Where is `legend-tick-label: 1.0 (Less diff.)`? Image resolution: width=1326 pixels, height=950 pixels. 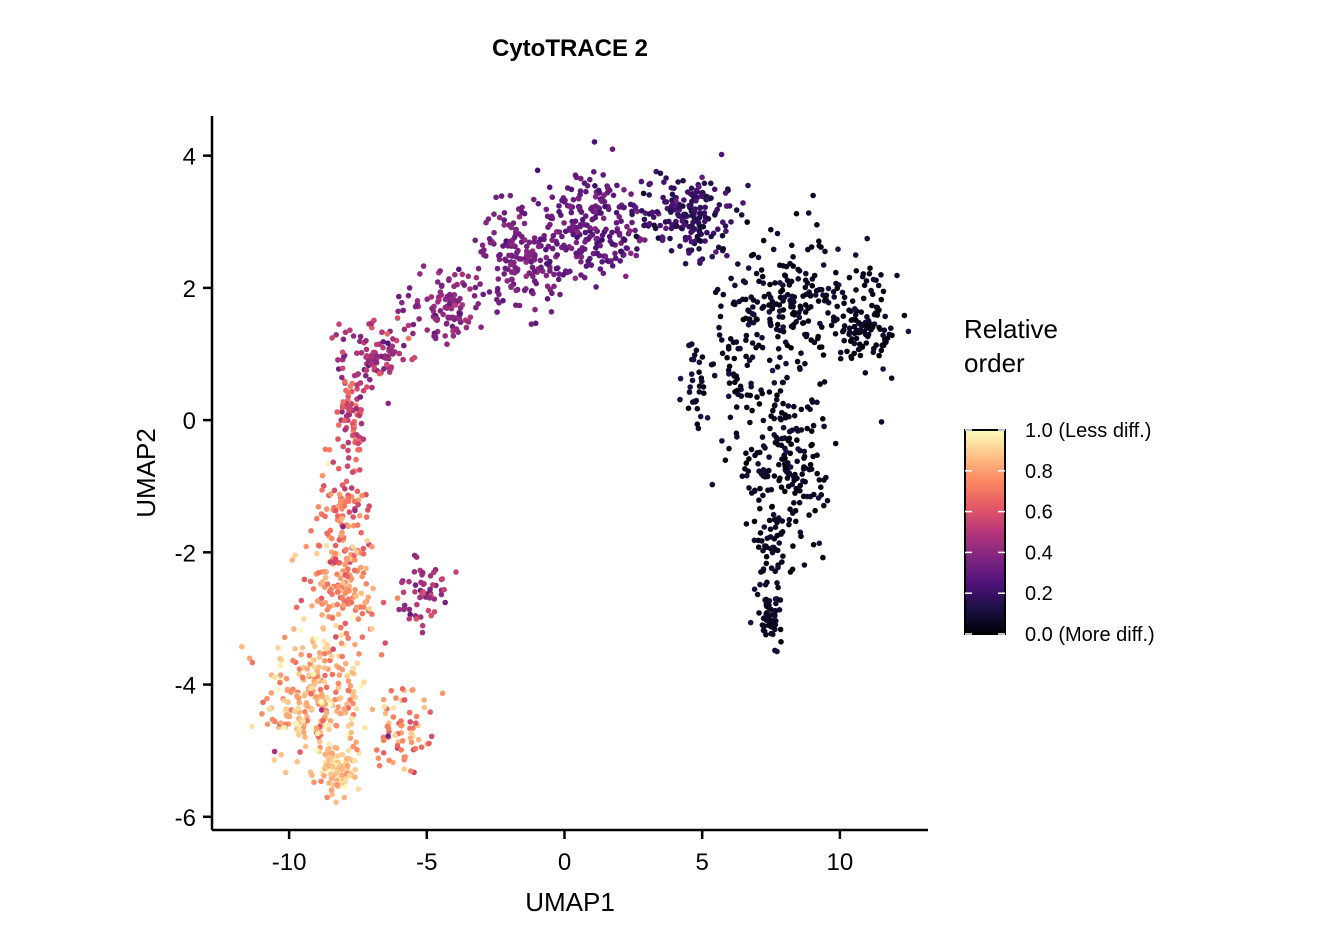
legend-tick-label: 1.0 (Less diff.) is located at coordinates (1088, 431).